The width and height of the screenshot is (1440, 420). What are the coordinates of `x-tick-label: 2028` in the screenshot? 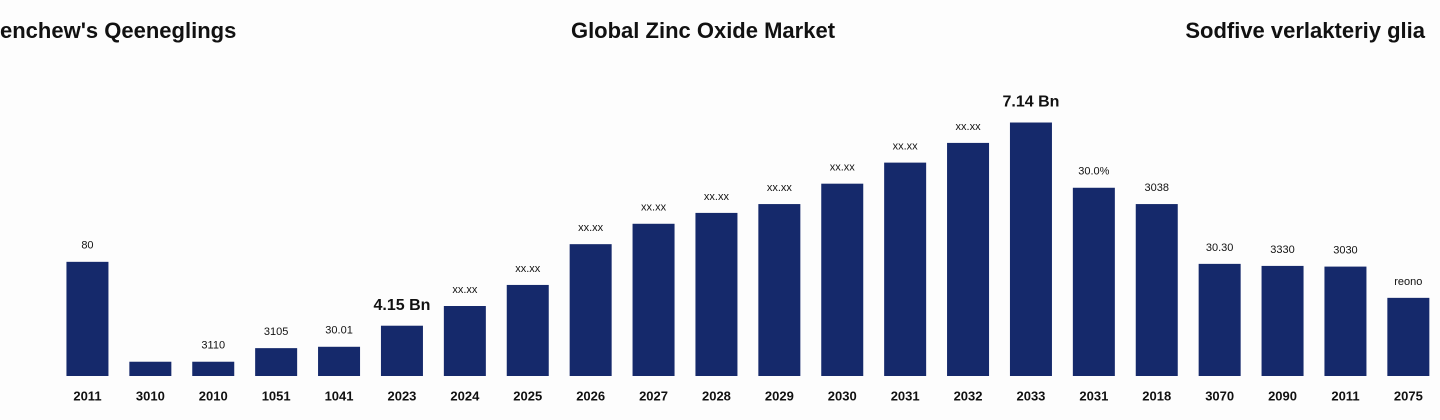 It's located at (716, 395).